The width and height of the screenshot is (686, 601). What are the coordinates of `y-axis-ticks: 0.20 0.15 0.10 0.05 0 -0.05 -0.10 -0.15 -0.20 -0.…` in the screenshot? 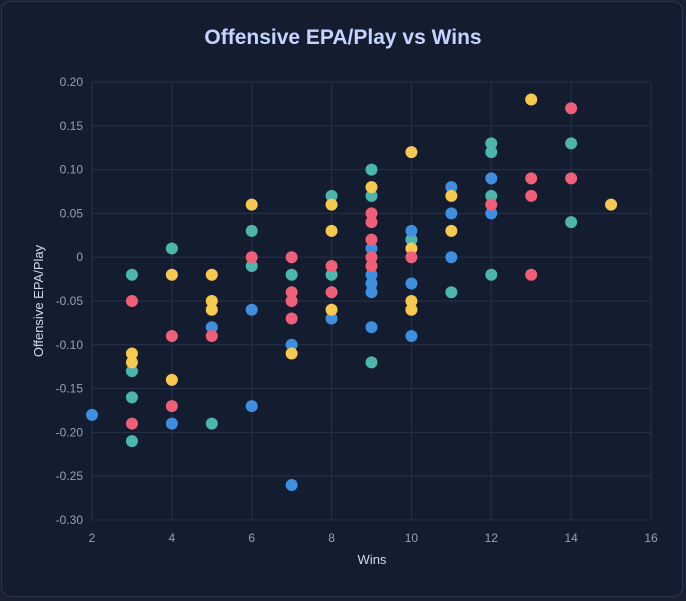 It's located at (70, 301).